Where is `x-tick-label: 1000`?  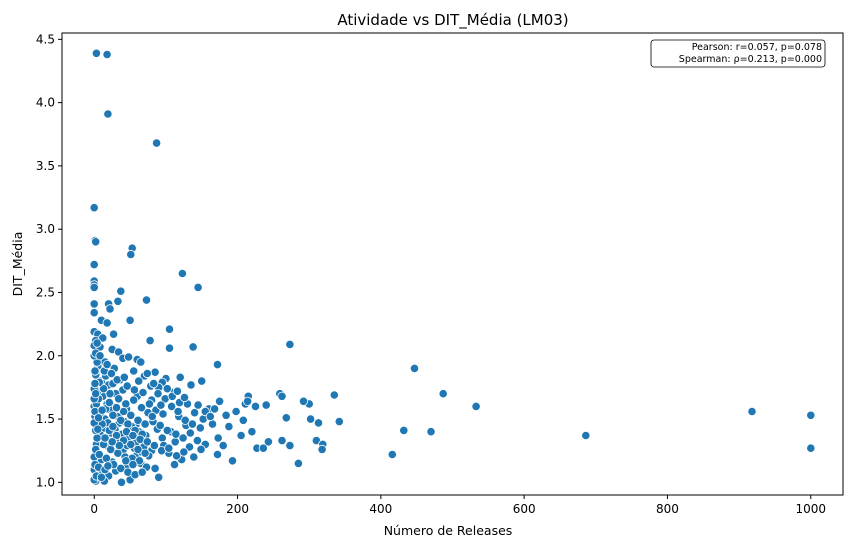
x-tick-label: 1000 is located at coordinates (810, 509).